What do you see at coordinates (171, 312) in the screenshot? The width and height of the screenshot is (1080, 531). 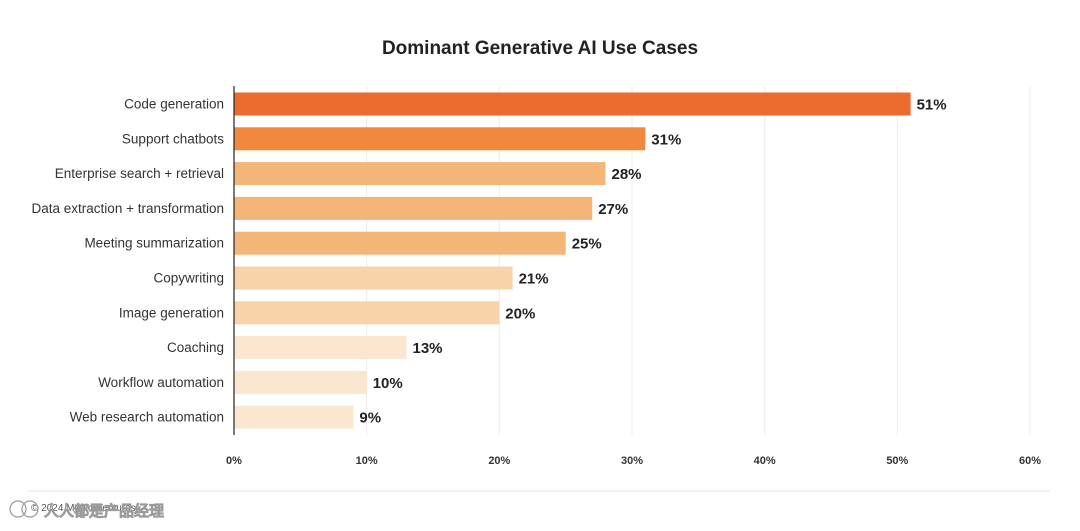 I see `category-label: Image generation` at bounding box center [171, 312].